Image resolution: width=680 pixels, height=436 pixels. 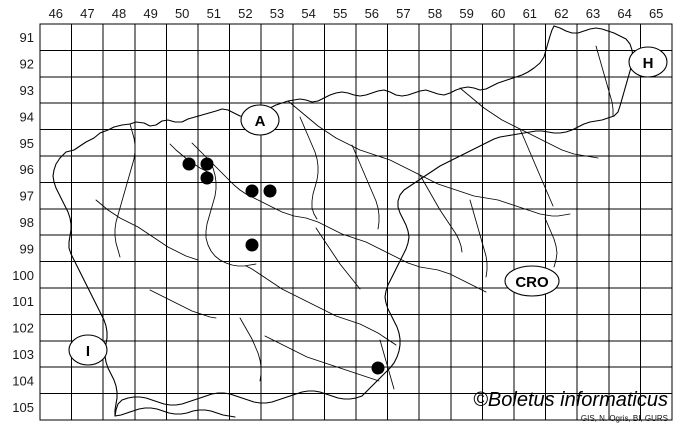 I want to click on x-axis-tick-label: 62, so click(x=561, y=13).